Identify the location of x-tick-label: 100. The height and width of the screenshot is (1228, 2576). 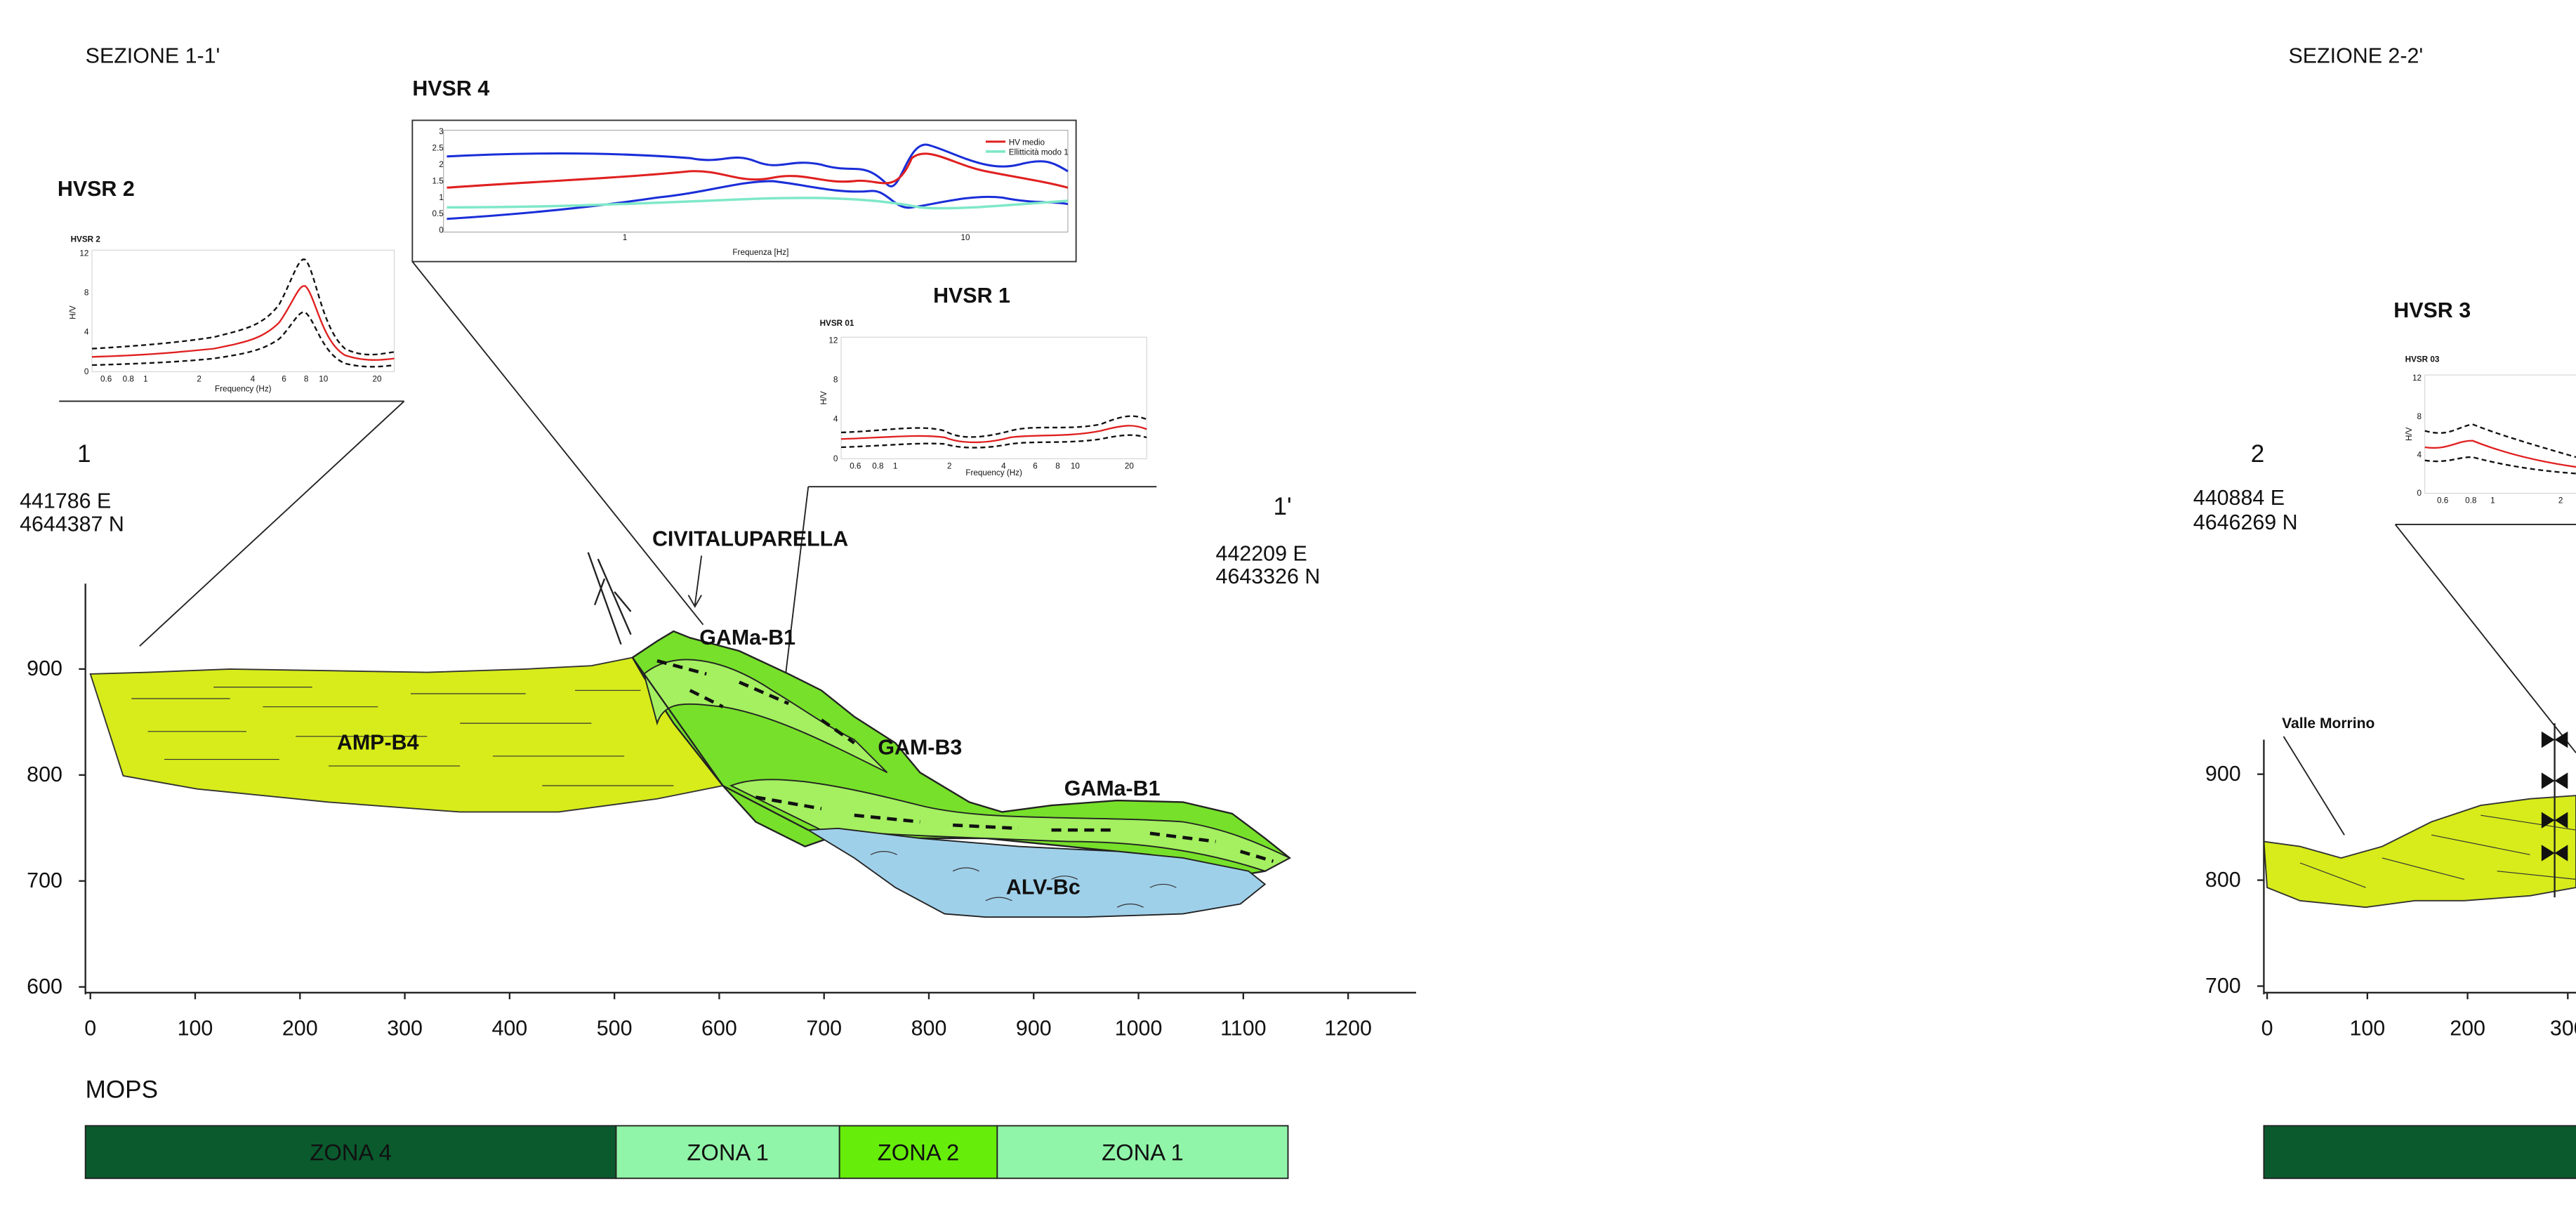
(2367, 1029).